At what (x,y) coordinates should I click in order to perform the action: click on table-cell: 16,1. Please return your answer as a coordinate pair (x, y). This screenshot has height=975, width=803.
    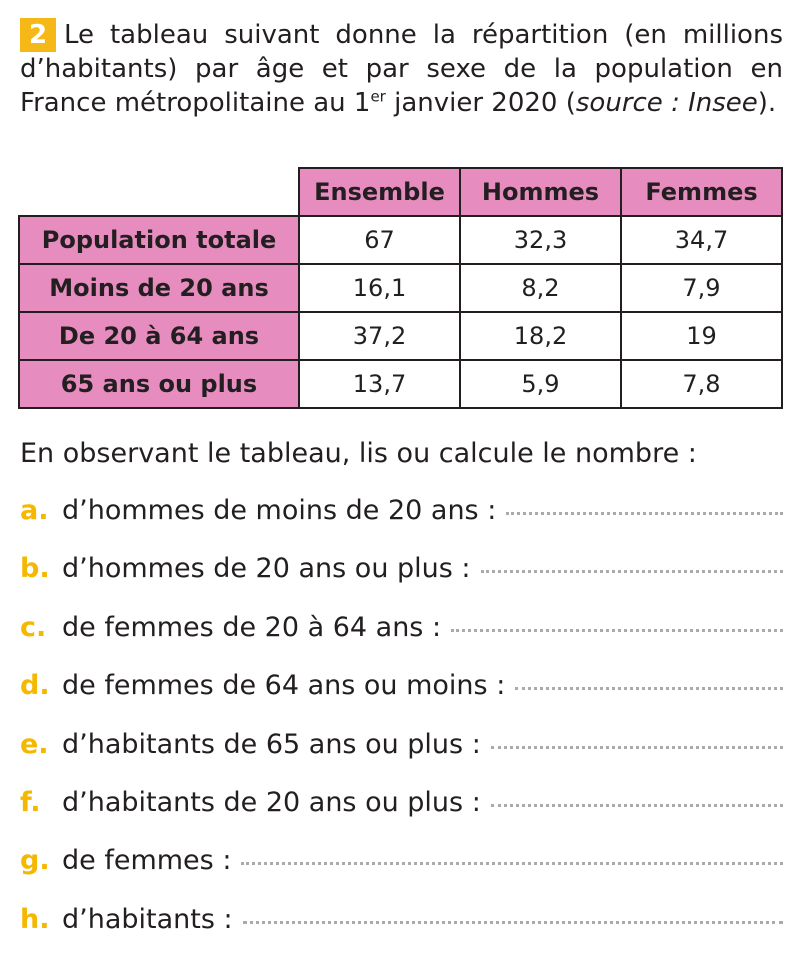
    Looking at the image, I should click on (379, 288).